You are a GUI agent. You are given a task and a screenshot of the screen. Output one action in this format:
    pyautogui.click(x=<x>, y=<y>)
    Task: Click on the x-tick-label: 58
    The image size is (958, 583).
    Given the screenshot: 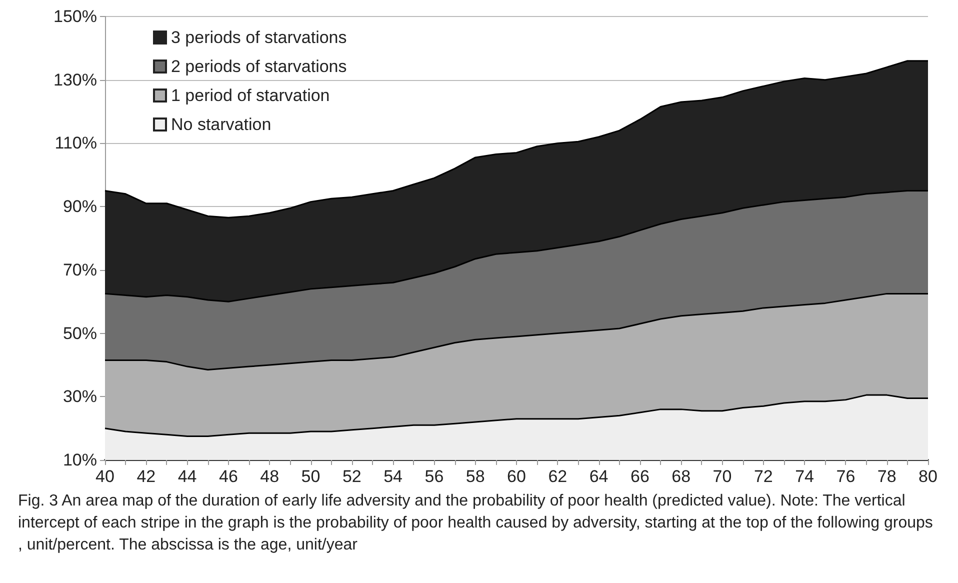 What is the action you would take?
    pyautogui.click(x=475, y=476)
    